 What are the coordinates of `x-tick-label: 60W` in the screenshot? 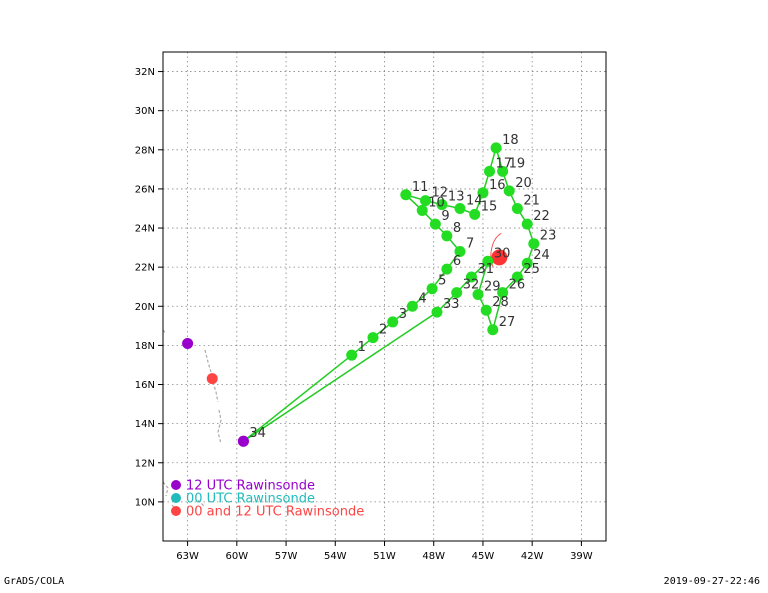 It's located at (237, 556).